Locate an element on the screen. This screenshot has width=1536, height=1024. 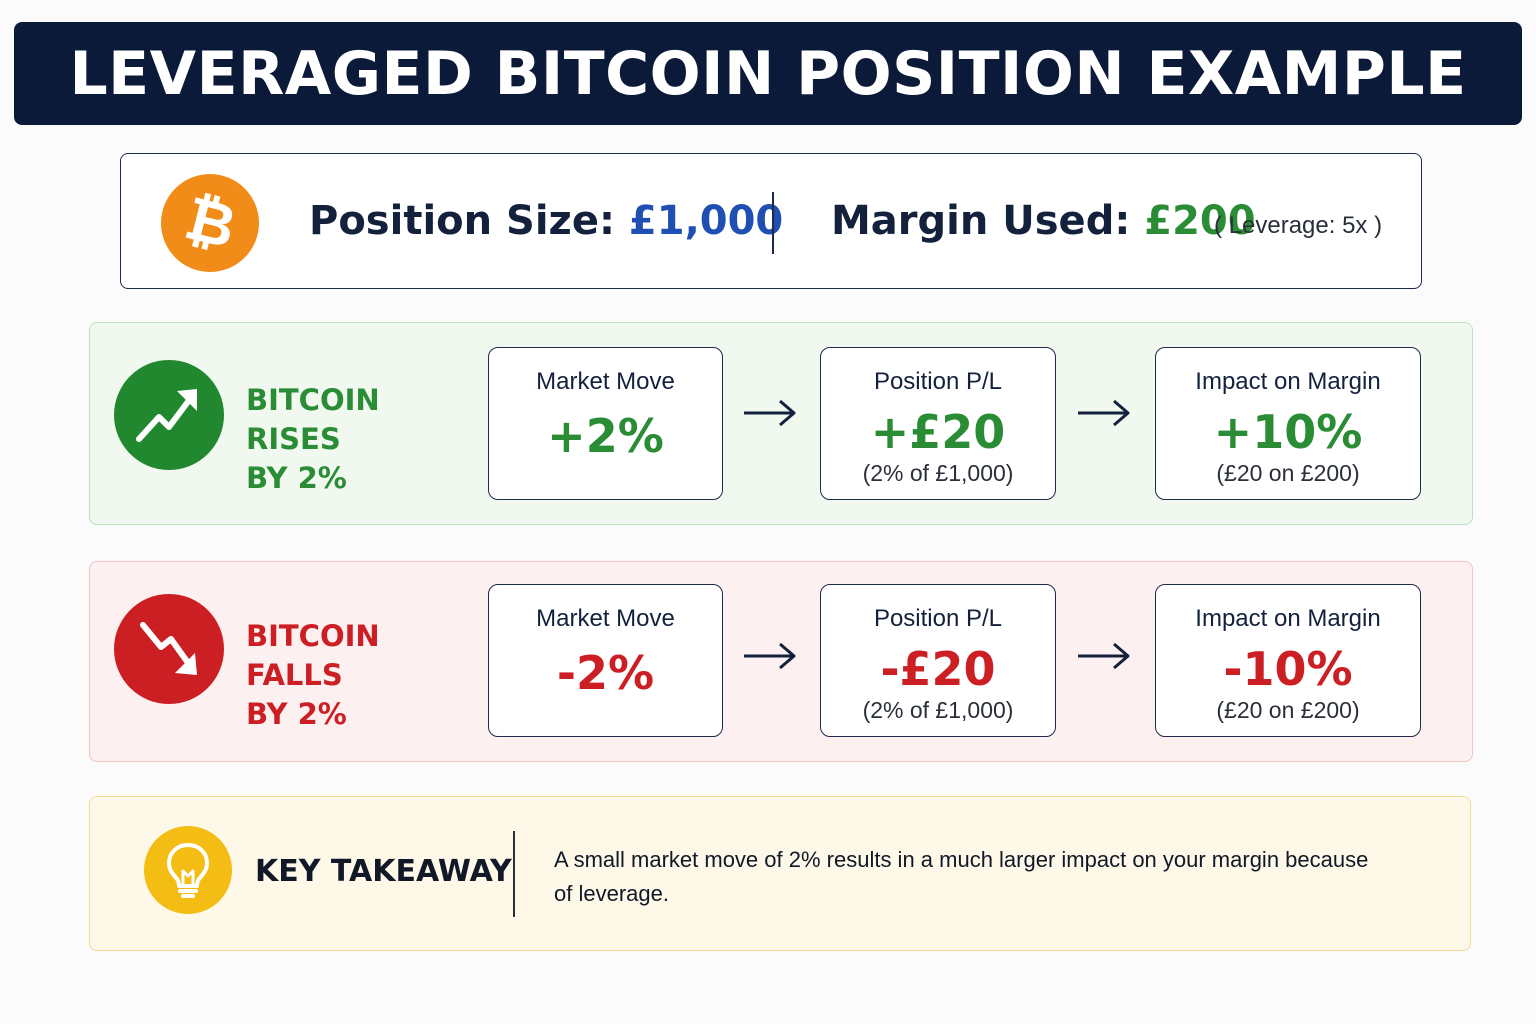
page-title: LEVERAGED BITCOIN POSITION EXAMPLE is located at coordinates (768, 73).